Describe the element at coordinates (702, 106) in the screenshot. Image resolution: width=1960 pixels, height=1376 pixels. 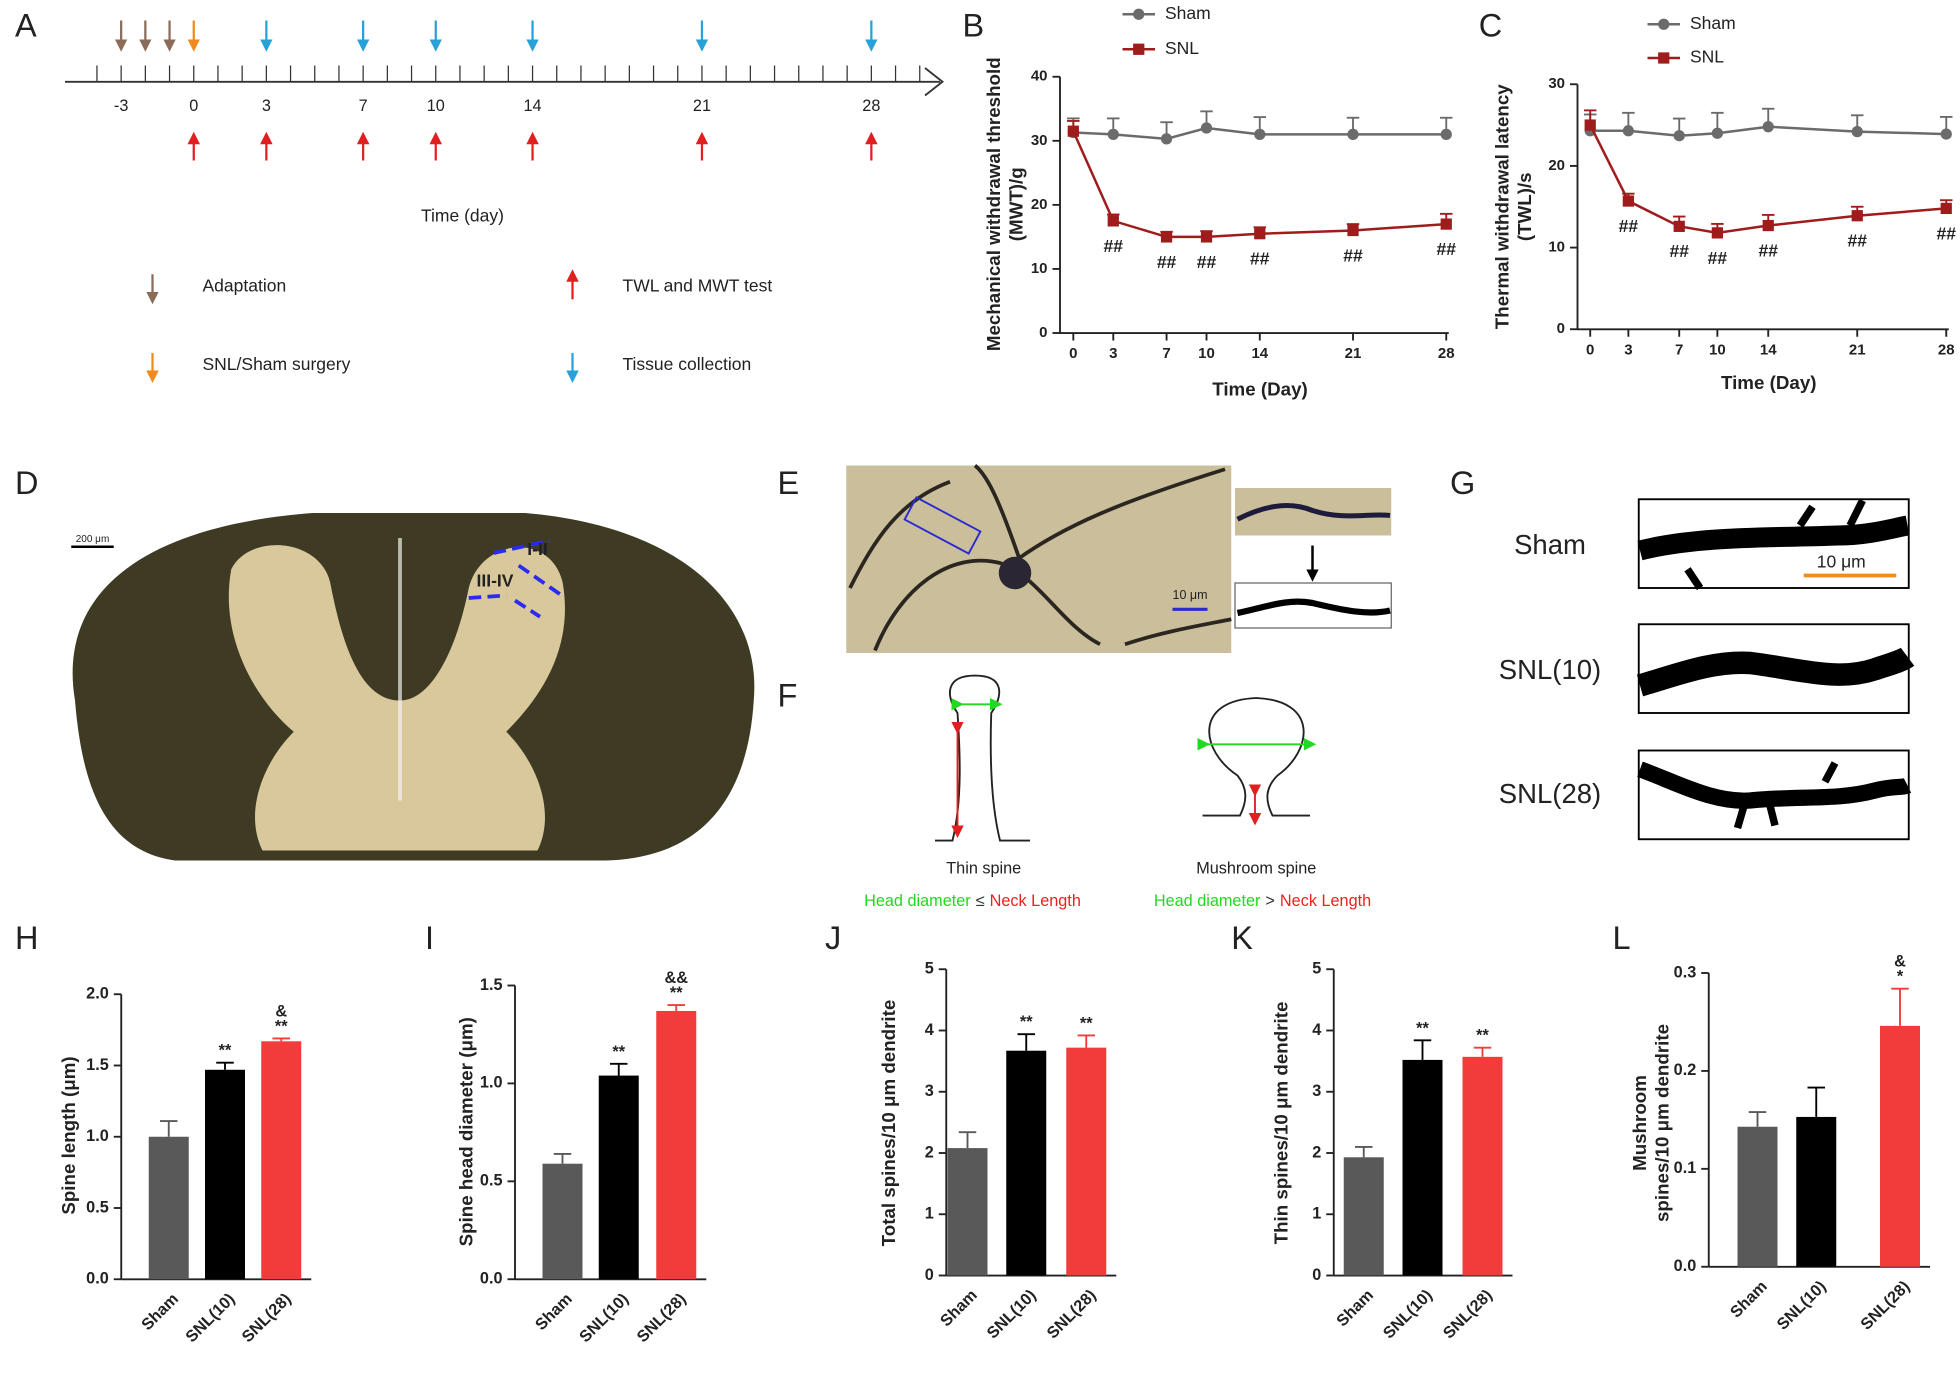
I see `timeline-day-label: 21` at that location.